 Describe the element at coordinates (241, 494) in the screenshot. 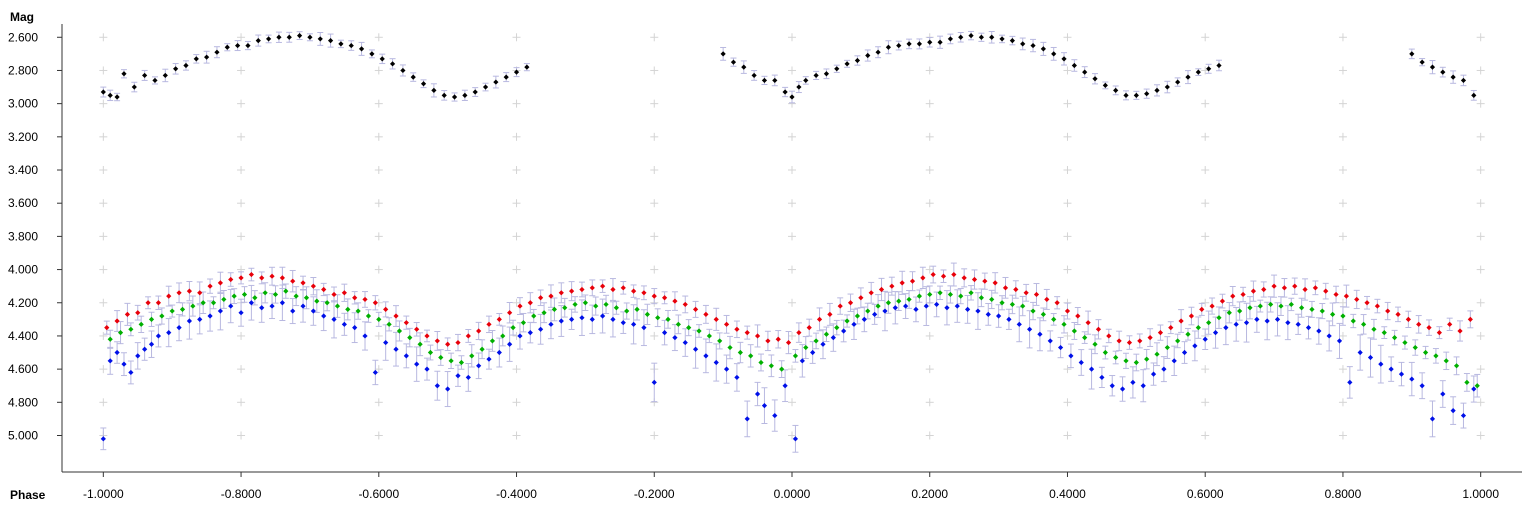

I see `x-tick-label: -0.8000` at that location.